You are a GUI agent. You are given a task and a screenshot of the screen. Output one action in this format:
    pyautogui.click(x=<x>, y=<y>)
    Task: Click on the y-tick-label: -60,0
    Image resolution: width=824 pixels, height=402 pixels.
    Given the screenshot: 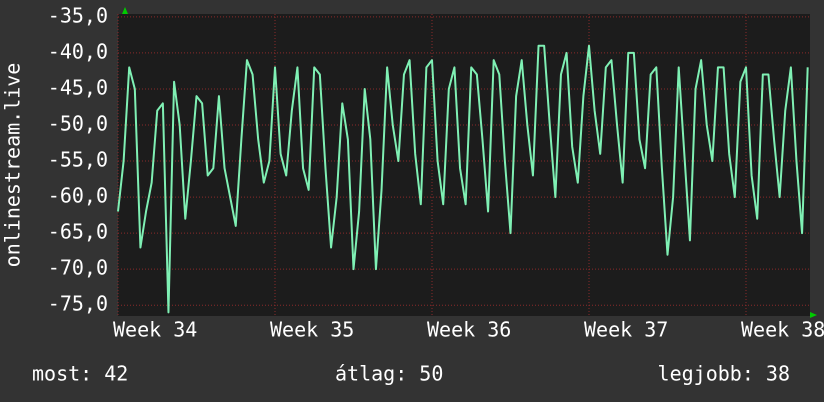 What is the action you would take?
    pyautogui.click(x=78, y=196)
    